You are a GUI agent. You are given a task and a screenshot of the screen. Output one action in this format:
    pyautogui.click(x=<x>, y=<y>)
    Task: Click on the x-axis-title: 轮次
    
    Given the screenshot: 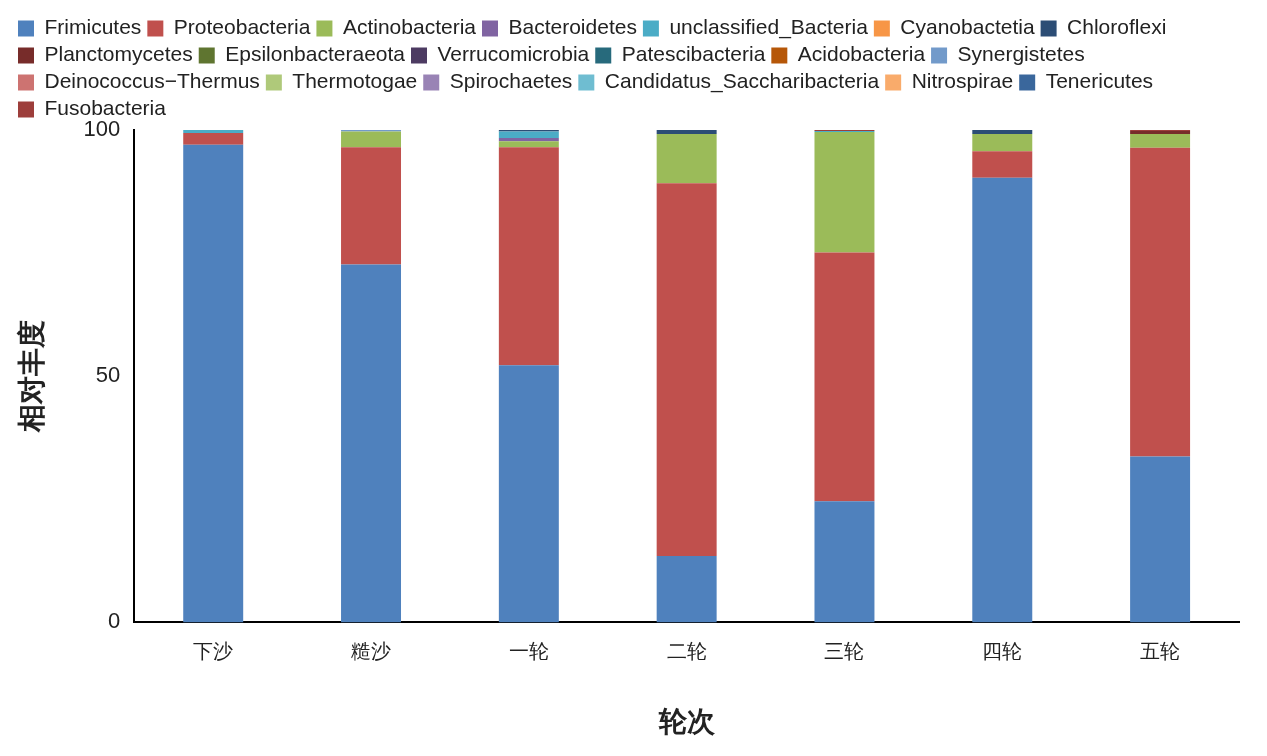 What is the action you would take?
    pyautogui.click(x=686, y=721)
    